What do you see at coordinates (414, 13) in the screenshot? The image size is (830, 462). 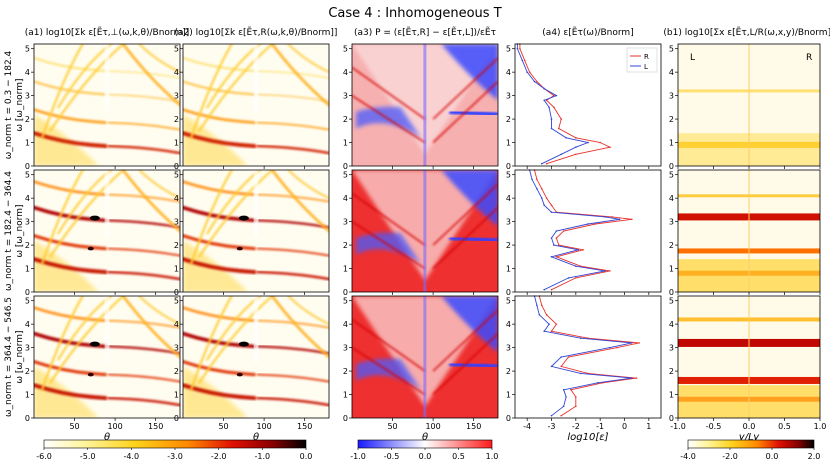 I see `figure-title: Case 4 : Inhomogeneous T` at bounding box center [414, 13].